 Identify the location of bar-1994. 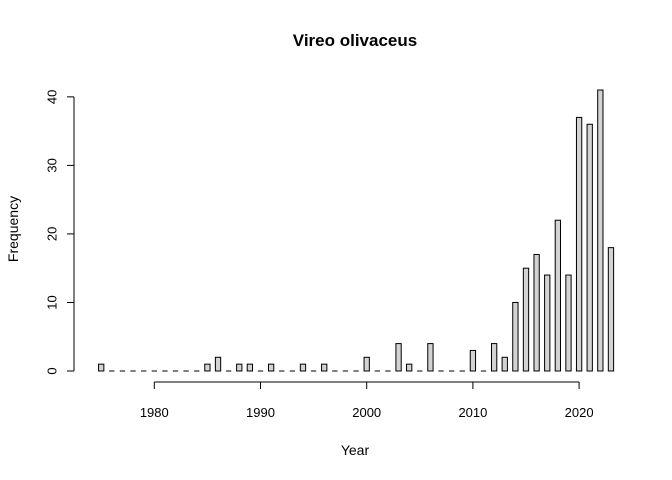
(303, 367).